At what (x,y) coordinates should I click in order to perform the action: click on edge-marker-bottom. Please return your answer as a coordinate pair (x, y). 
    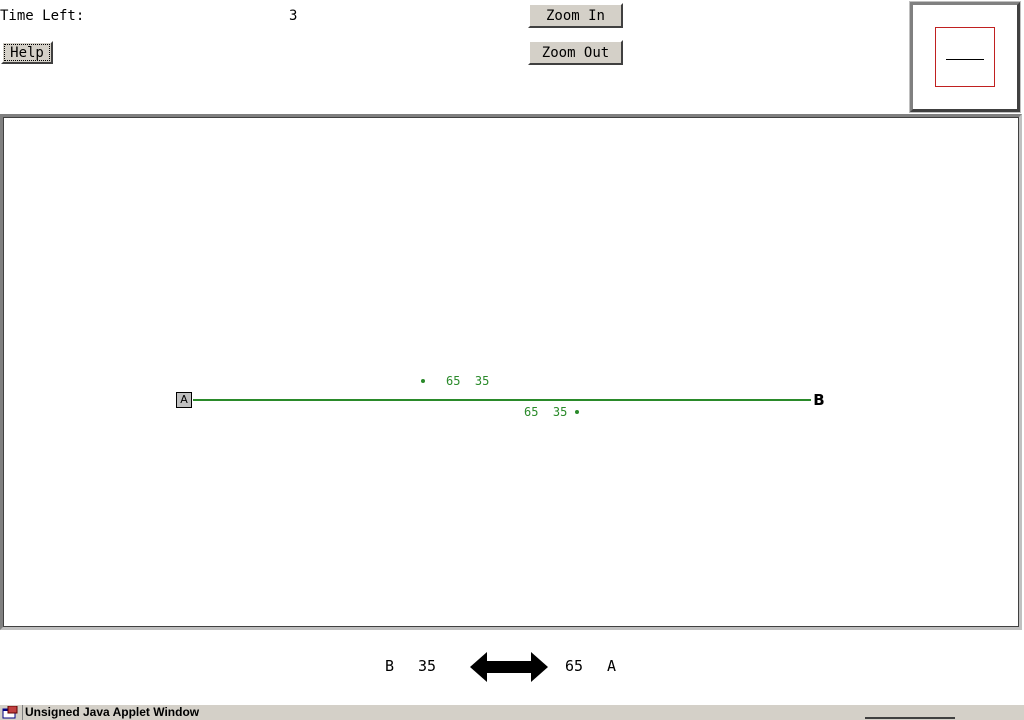
    Looking at the image, I should click on (577, 412).